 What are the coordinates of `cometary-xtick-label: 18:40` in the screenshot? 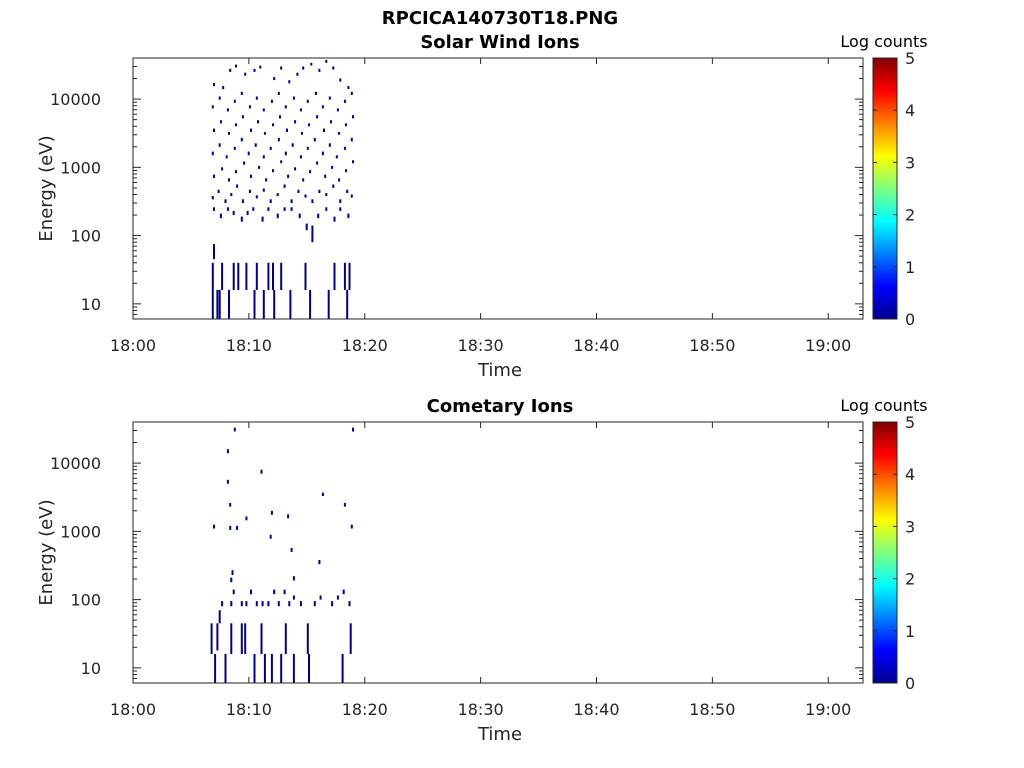 It's located at (596, 709).